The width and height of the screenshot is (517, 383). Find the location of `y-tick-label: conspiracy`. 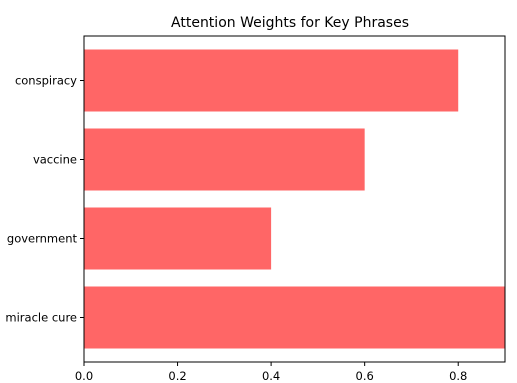

y-tick-label: conspiracy is located at coordinates (46, 81).